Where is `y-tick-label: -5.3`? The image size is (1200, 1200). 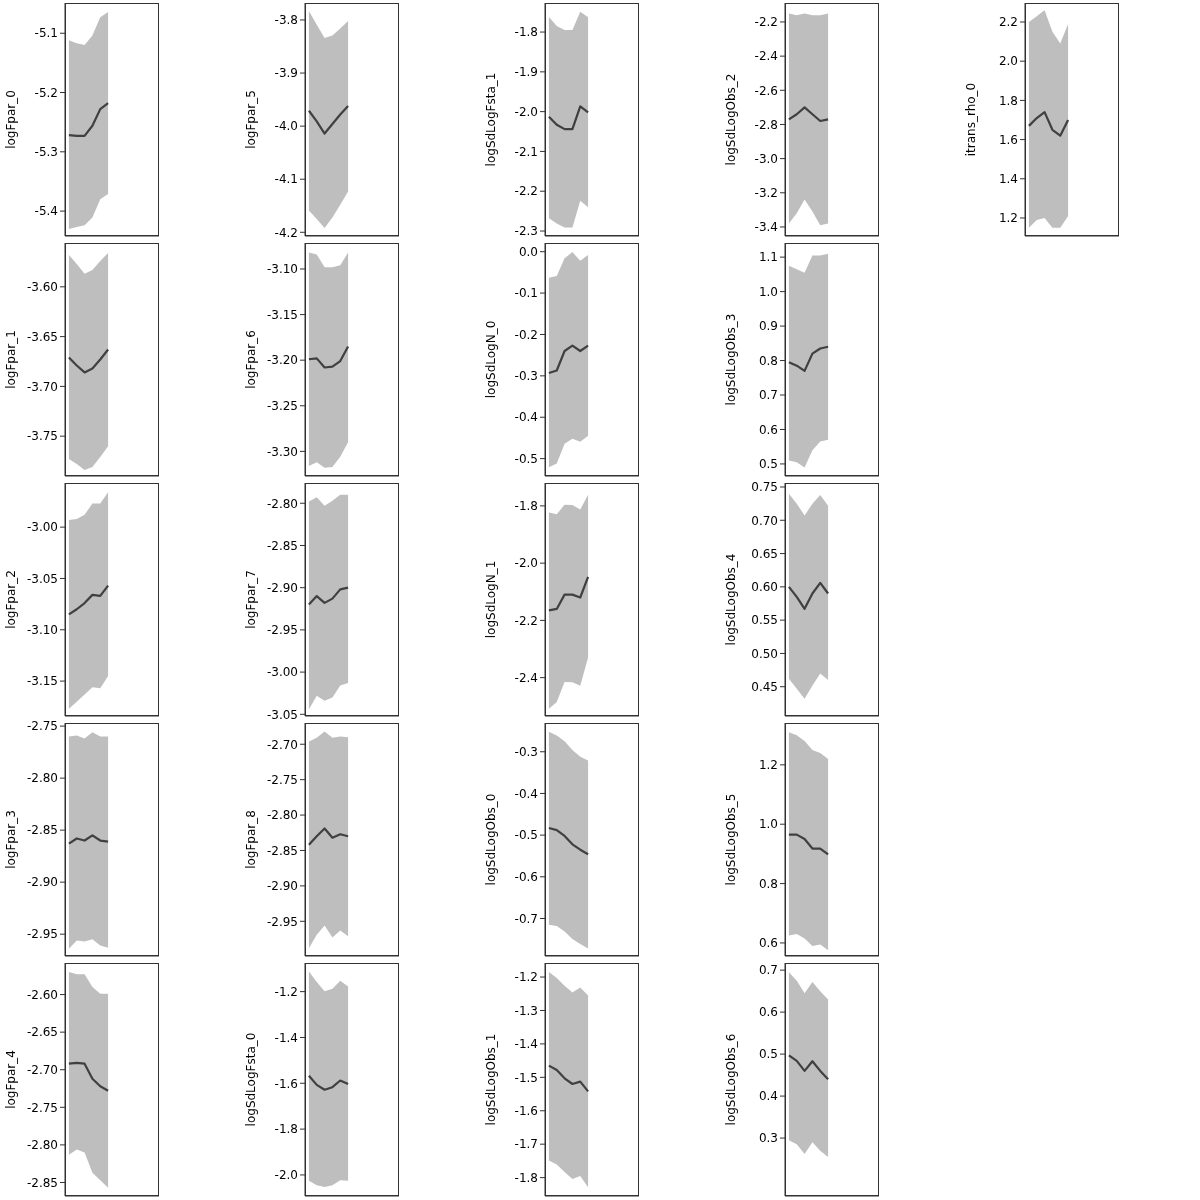
y-tick-label: -5.3 is located at coordinates (46, 152).